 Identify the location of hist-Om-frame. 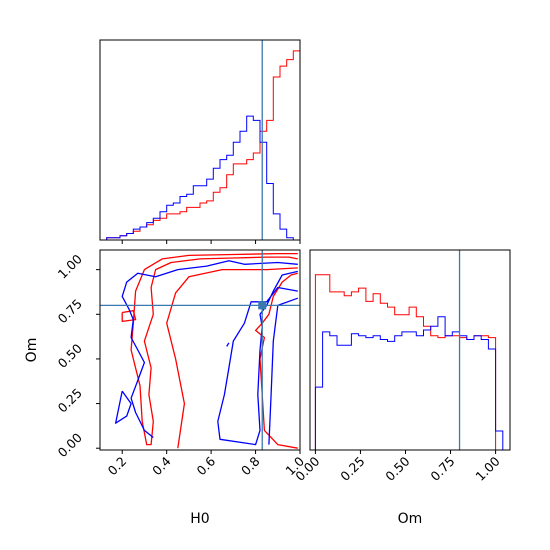
(410, 350).